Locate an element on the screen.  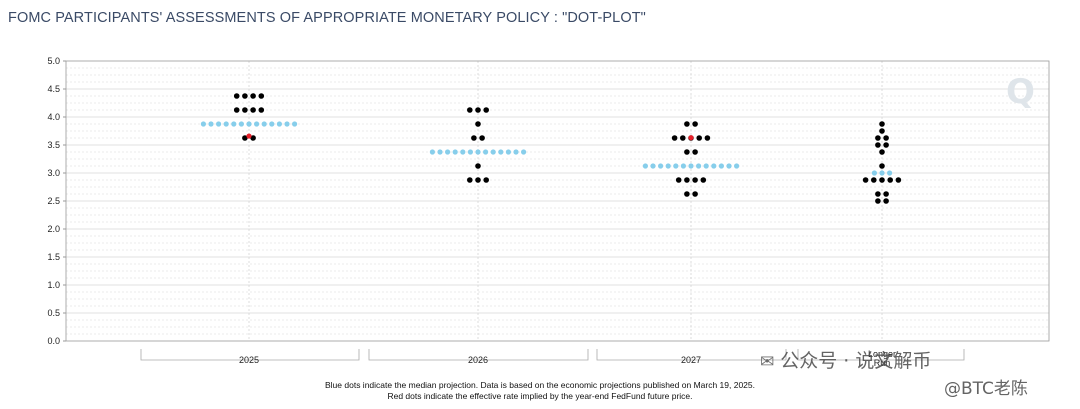
futures-implied-dot is located at coordinates (691, 138).